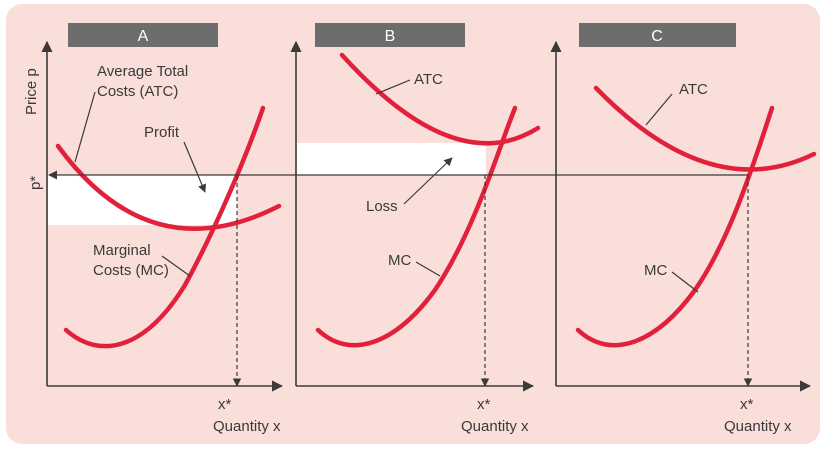  I want to click on panel-b-mc-curve, so click(416, 226).